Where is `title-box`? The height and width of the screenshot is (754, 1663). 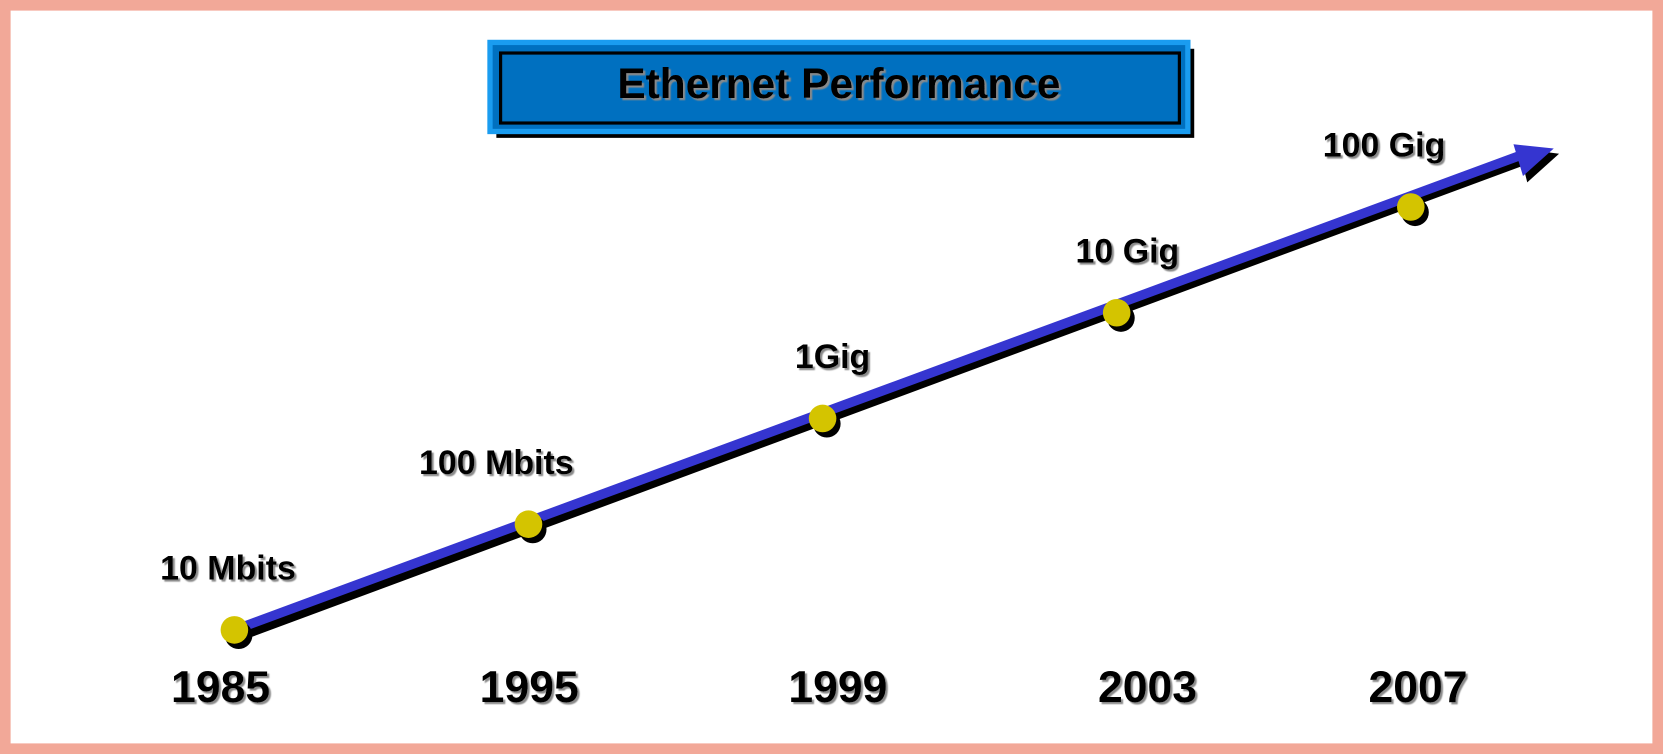
title-box is located at coordinates (839, 87).